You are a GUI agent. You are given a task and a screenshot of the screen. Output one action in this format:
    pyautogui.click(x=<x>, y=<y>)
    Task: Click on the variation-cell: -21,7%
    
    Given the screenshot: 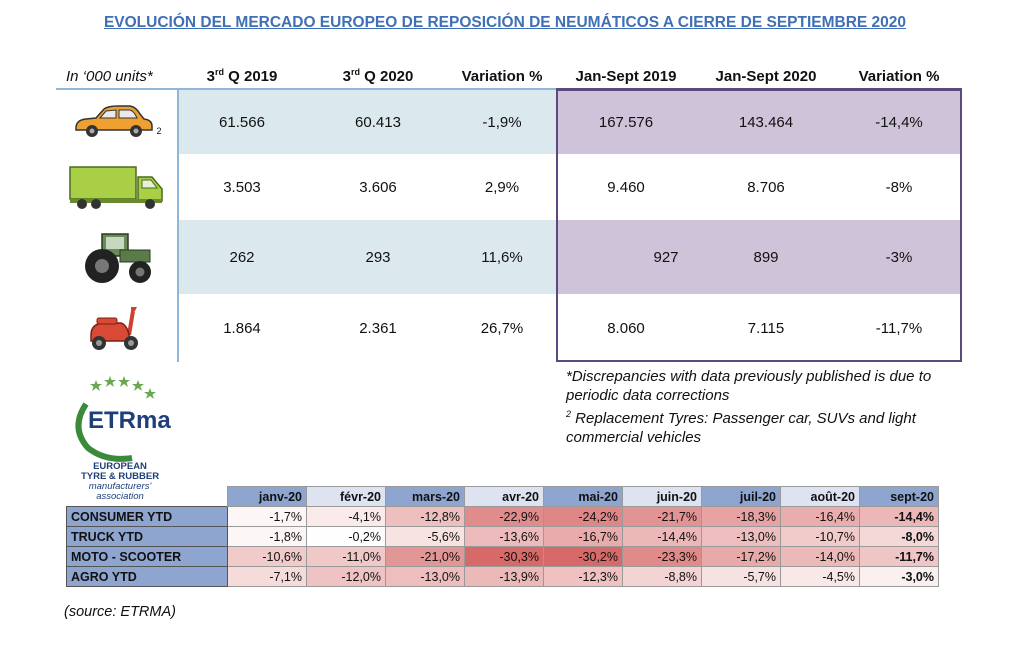 What is the action you would take?
    pyautogui.click(x=662, y=516)
    